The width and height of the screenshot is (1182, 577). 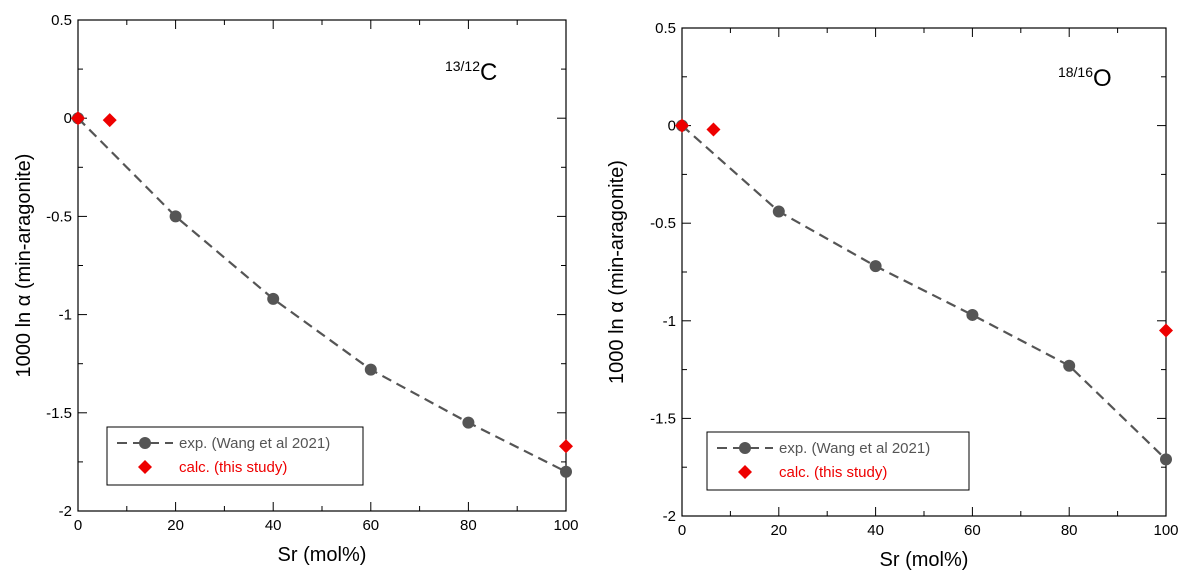 I want to click on isotope-element: C, so click(x=488, y=72).